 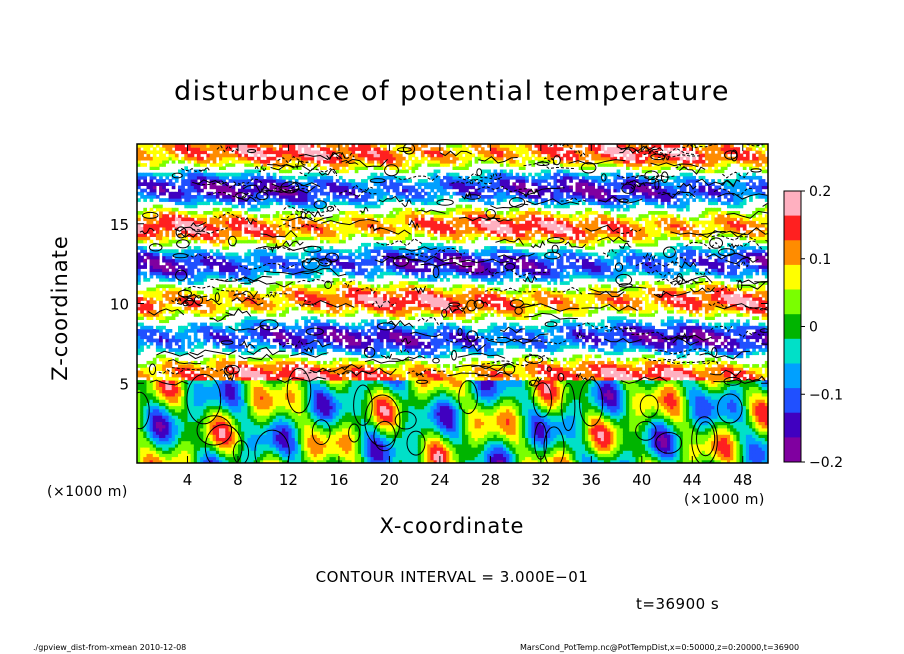 What do you see at coordinates (826, 463) in the screenshot?
I see `colorbar-tick-label: −0.2` at bounding box center [826, 463].